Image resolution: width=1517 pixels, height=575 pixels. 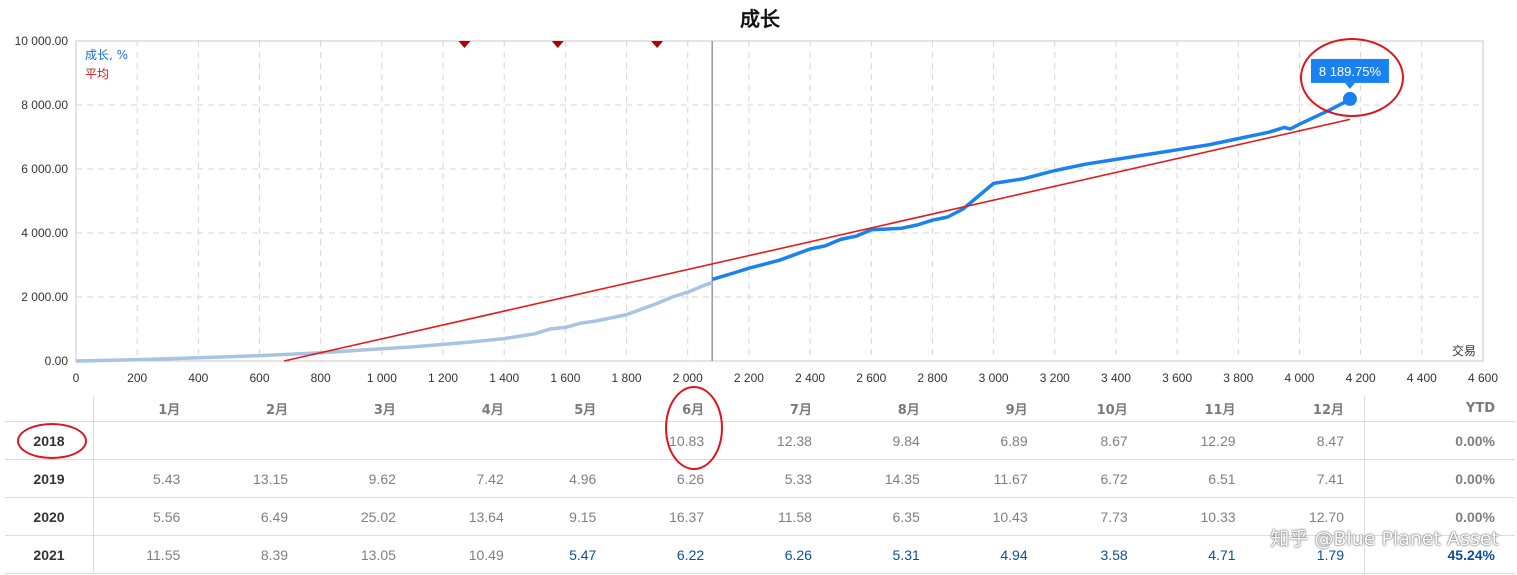 I want to click on month-return-cell: 7.73, so click(x=1114, y=516).